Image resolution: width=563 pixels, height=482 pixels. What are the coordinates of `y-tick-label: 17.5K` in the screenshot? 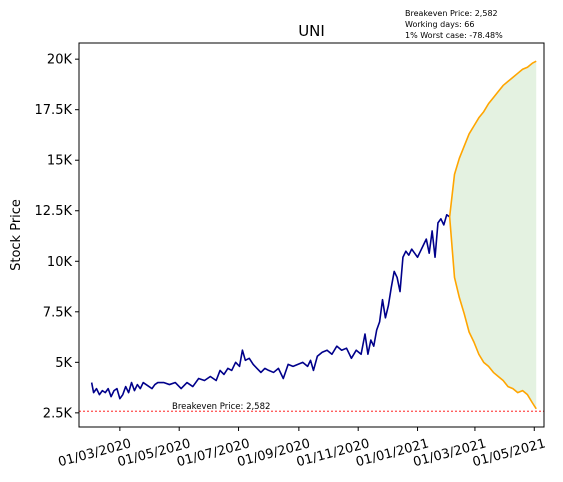 It's located at (54, 110).